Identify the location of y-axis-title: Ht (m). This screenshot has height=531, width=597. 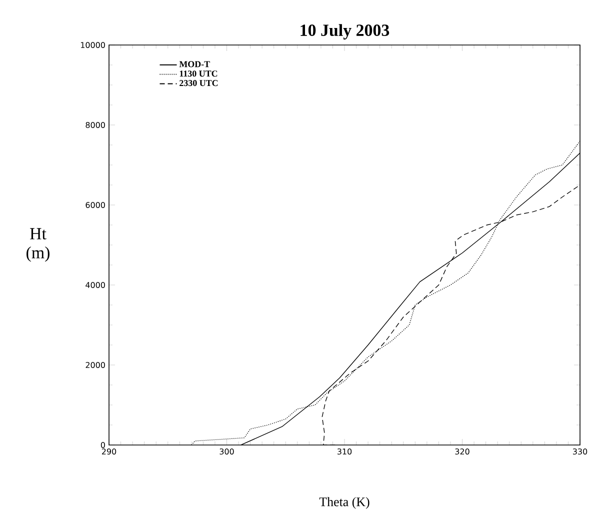
(38, 245).